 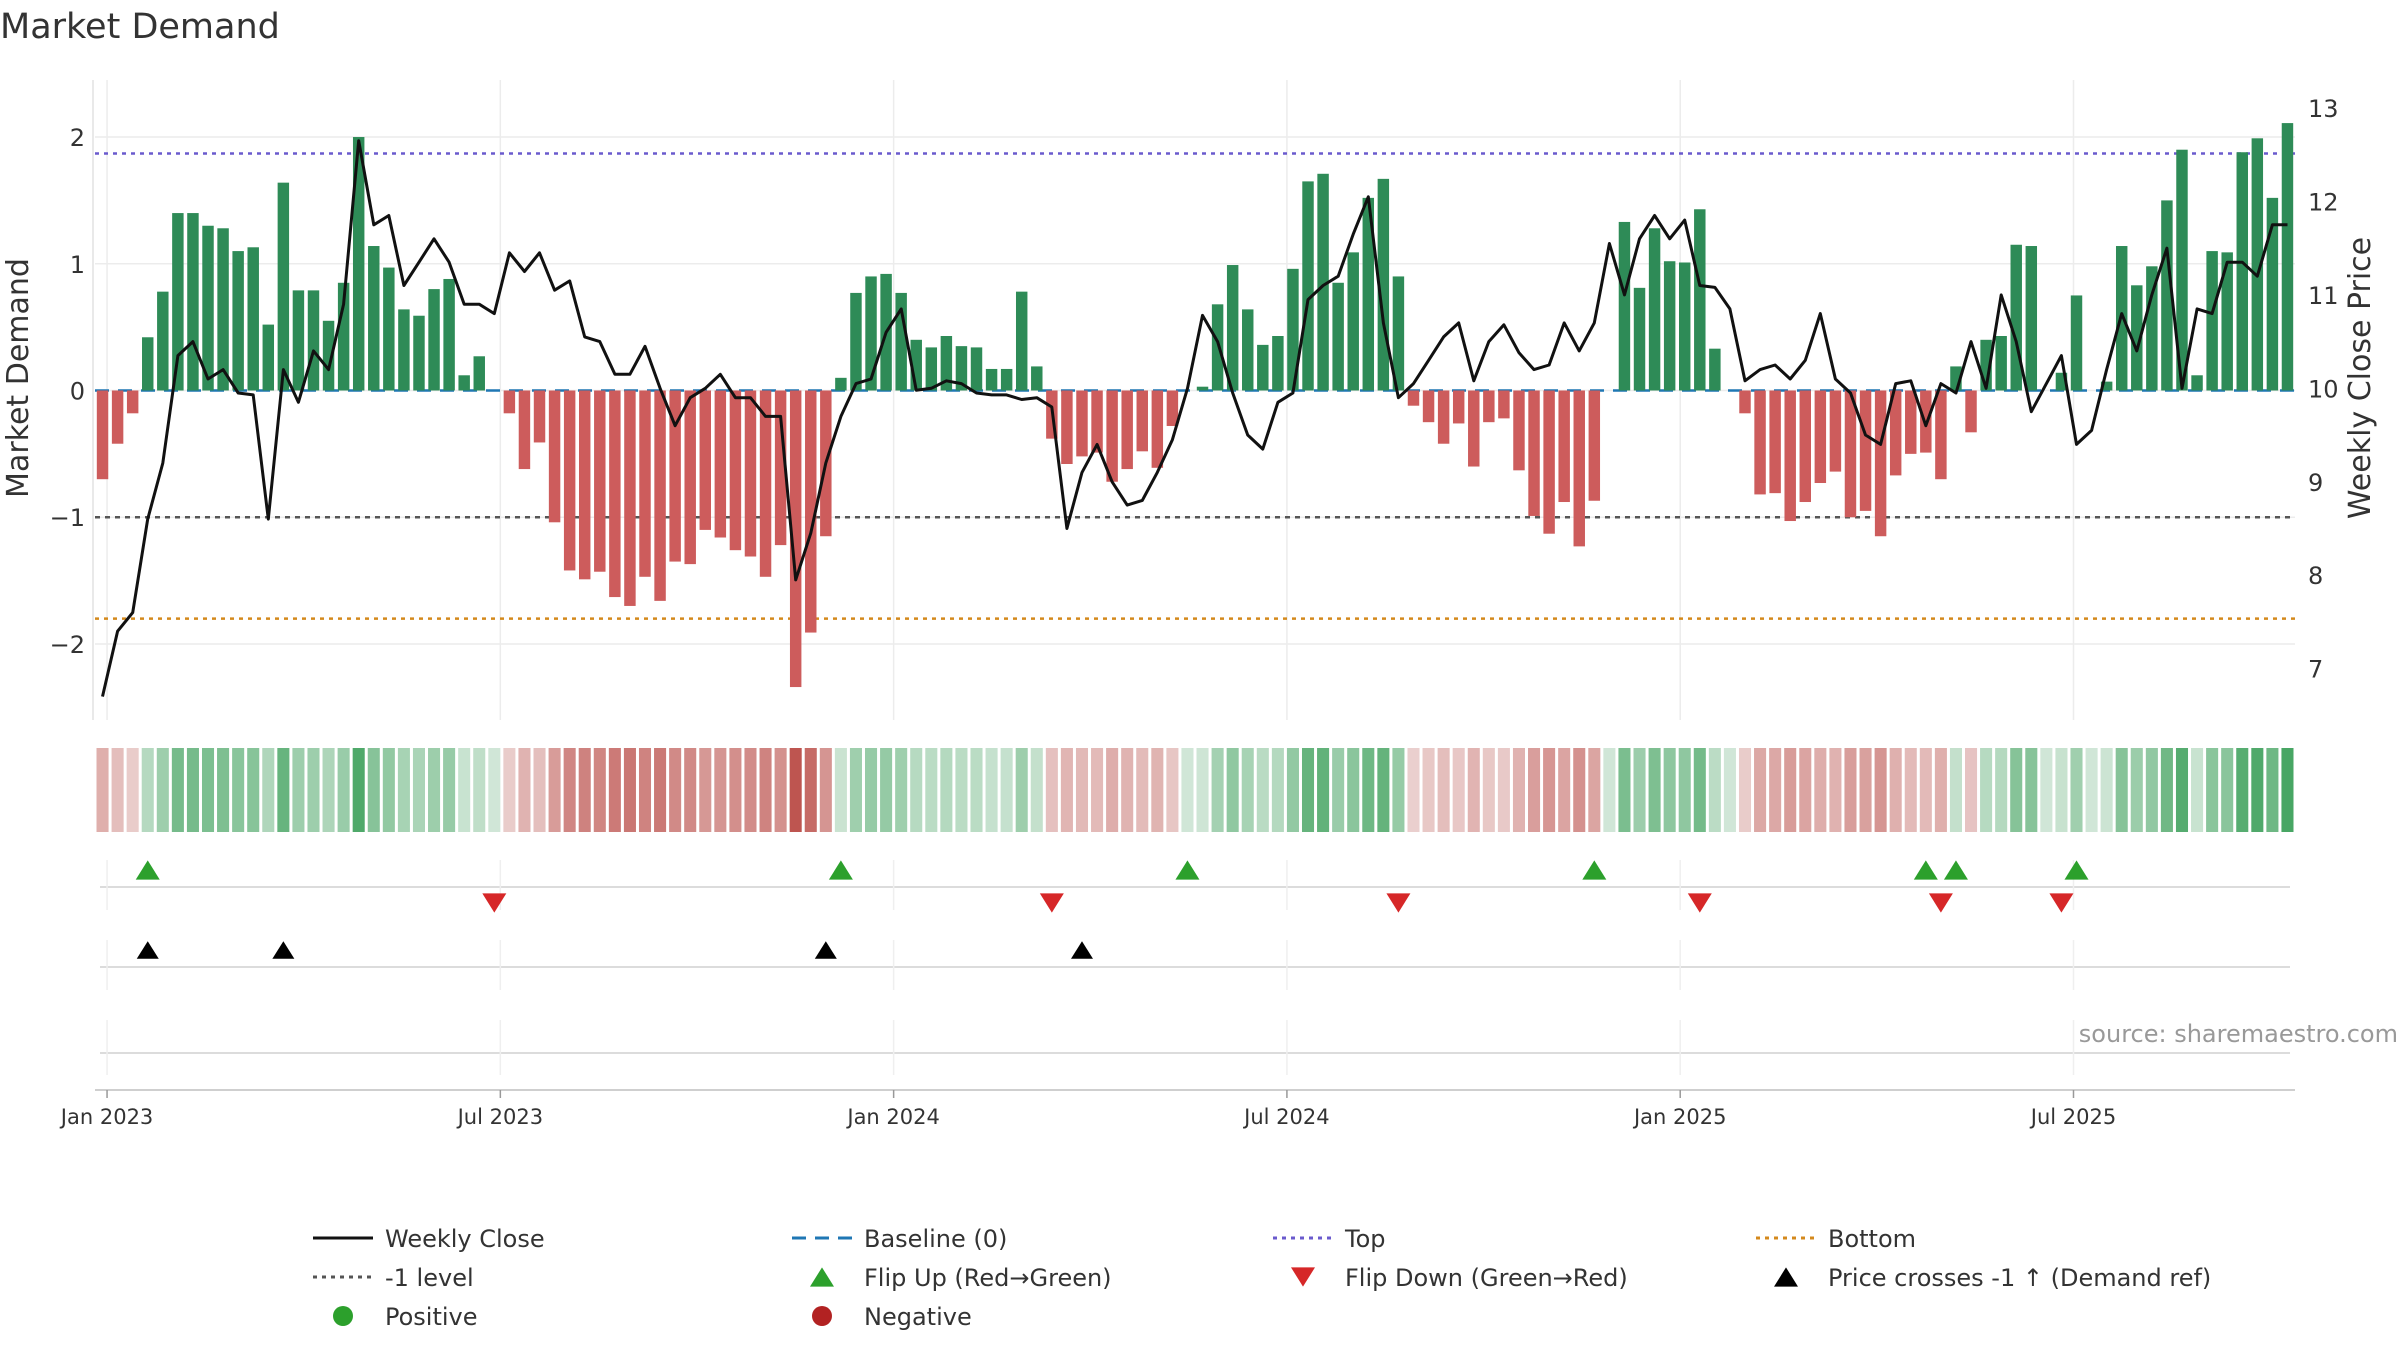 What do you see at coordinates (2323, 389) in the screenshot?
I see `right-y-axis: 13 12 11 10 9 8 7` at bounding box center [2323, 389].